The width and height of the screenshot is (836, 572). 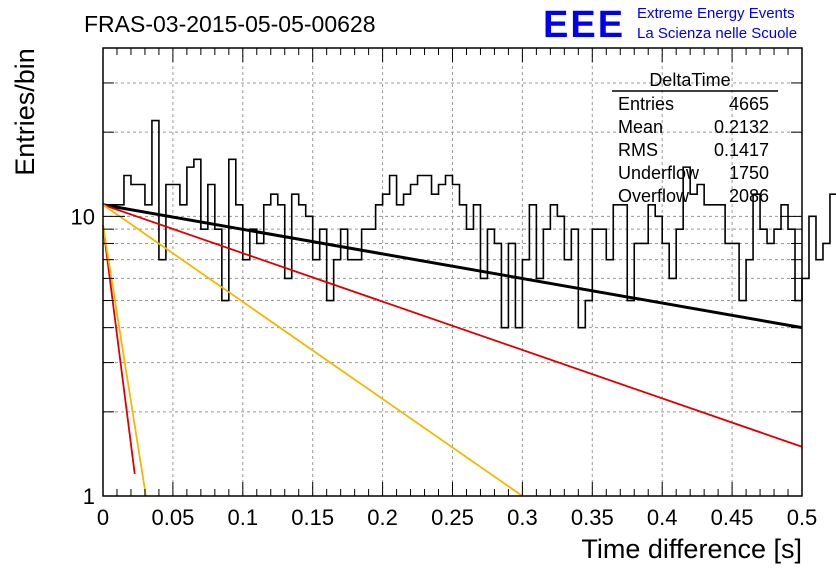 I want to click on logo-subtitle-line1: Extreme Energy Events, so click(x=716, y=13).